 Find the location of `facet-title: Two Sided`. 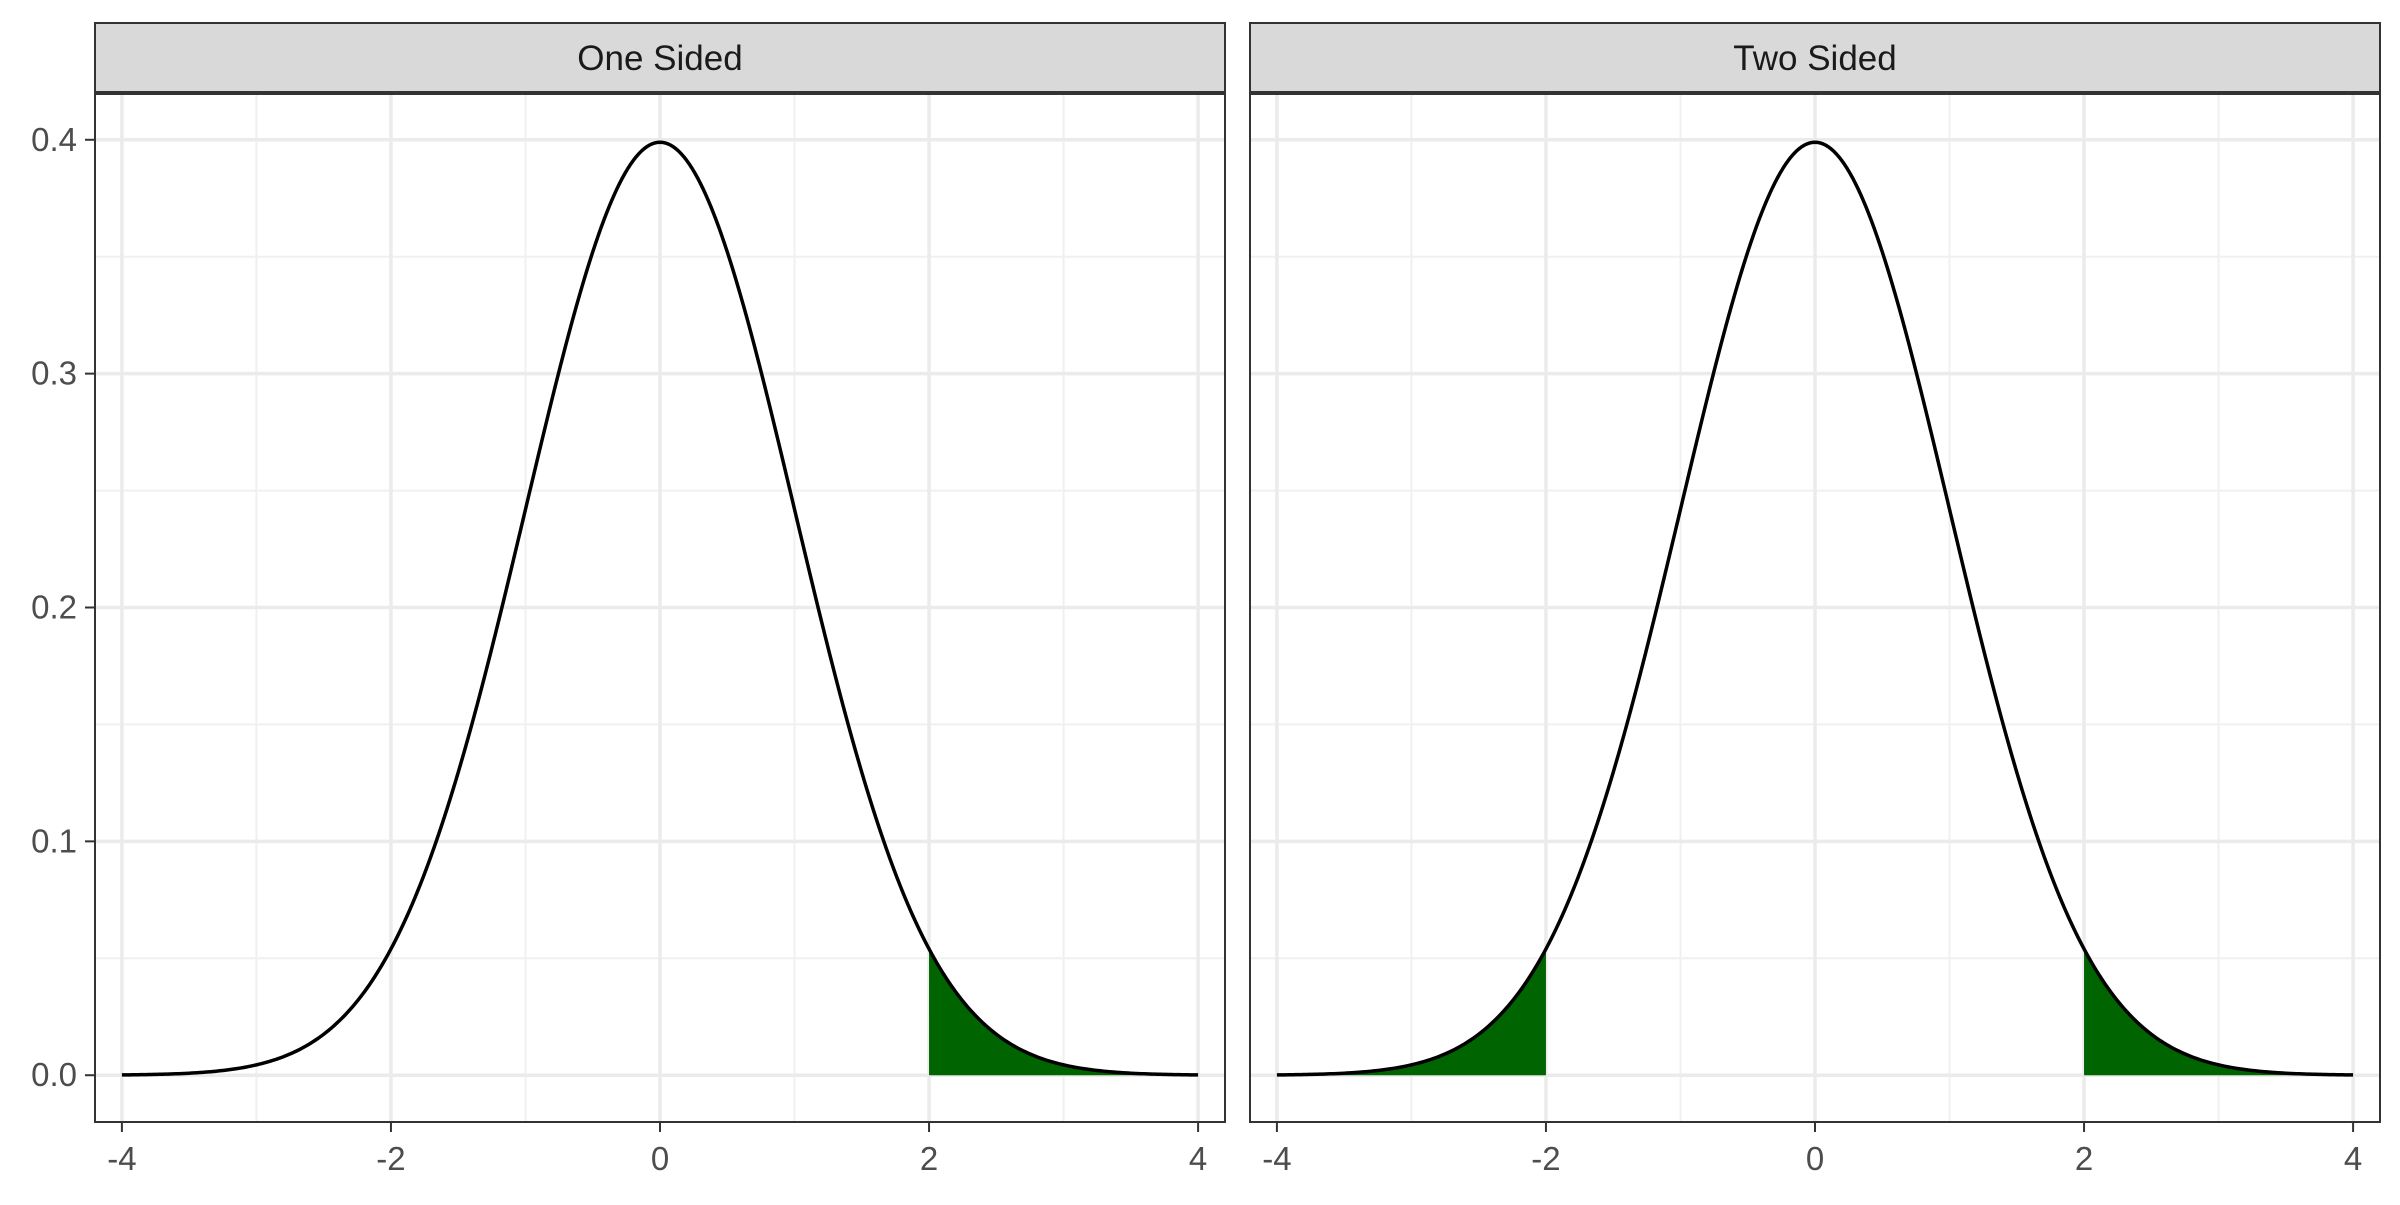

facet-title: Two Sided is located at coordinates (1814, 58).